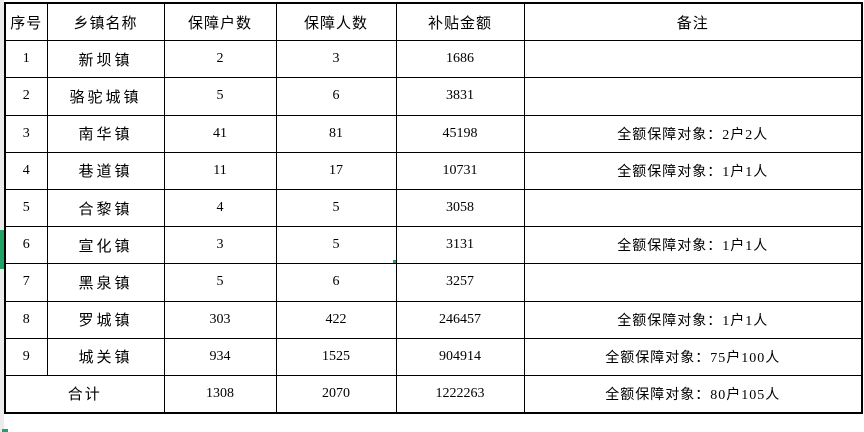 The height and width of the screenshot is (432, 864). What do you see at coordinates (220, 319) in the screenshot?
I see `cell-households: 303` at bounding box center [220, 319].